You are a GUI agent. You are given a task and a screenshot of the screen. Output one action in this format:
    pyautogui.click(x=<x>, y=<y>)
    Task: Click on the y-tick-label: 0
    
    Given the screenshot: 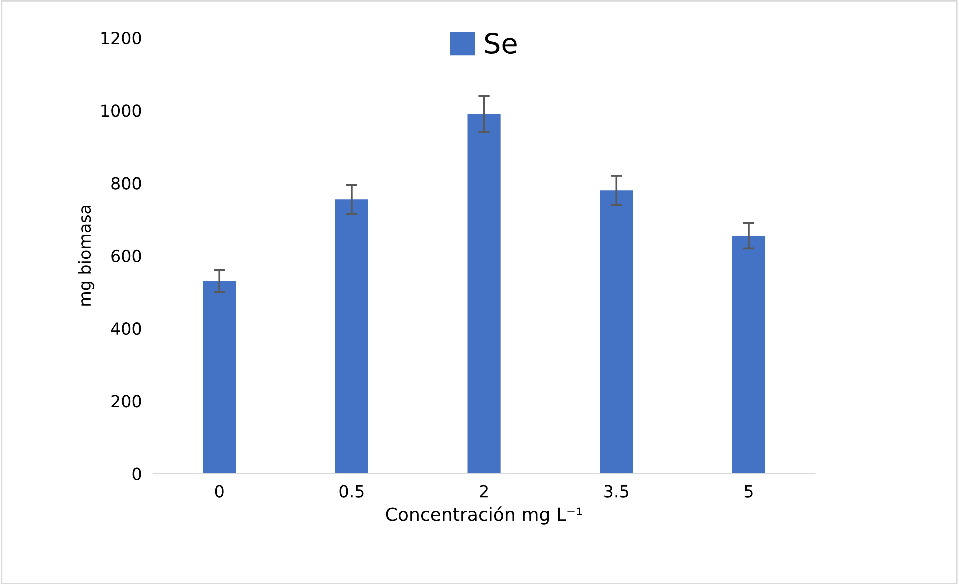 What is the action you would take?
    pyautogui.click(x=137, y=474)
    